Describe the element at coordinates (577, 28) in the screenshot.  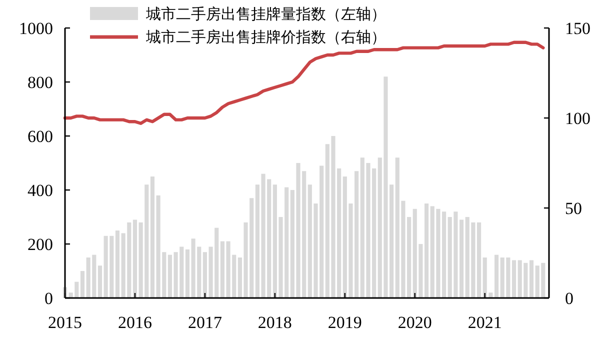
I see `y2-tick-label: 150` at that location.